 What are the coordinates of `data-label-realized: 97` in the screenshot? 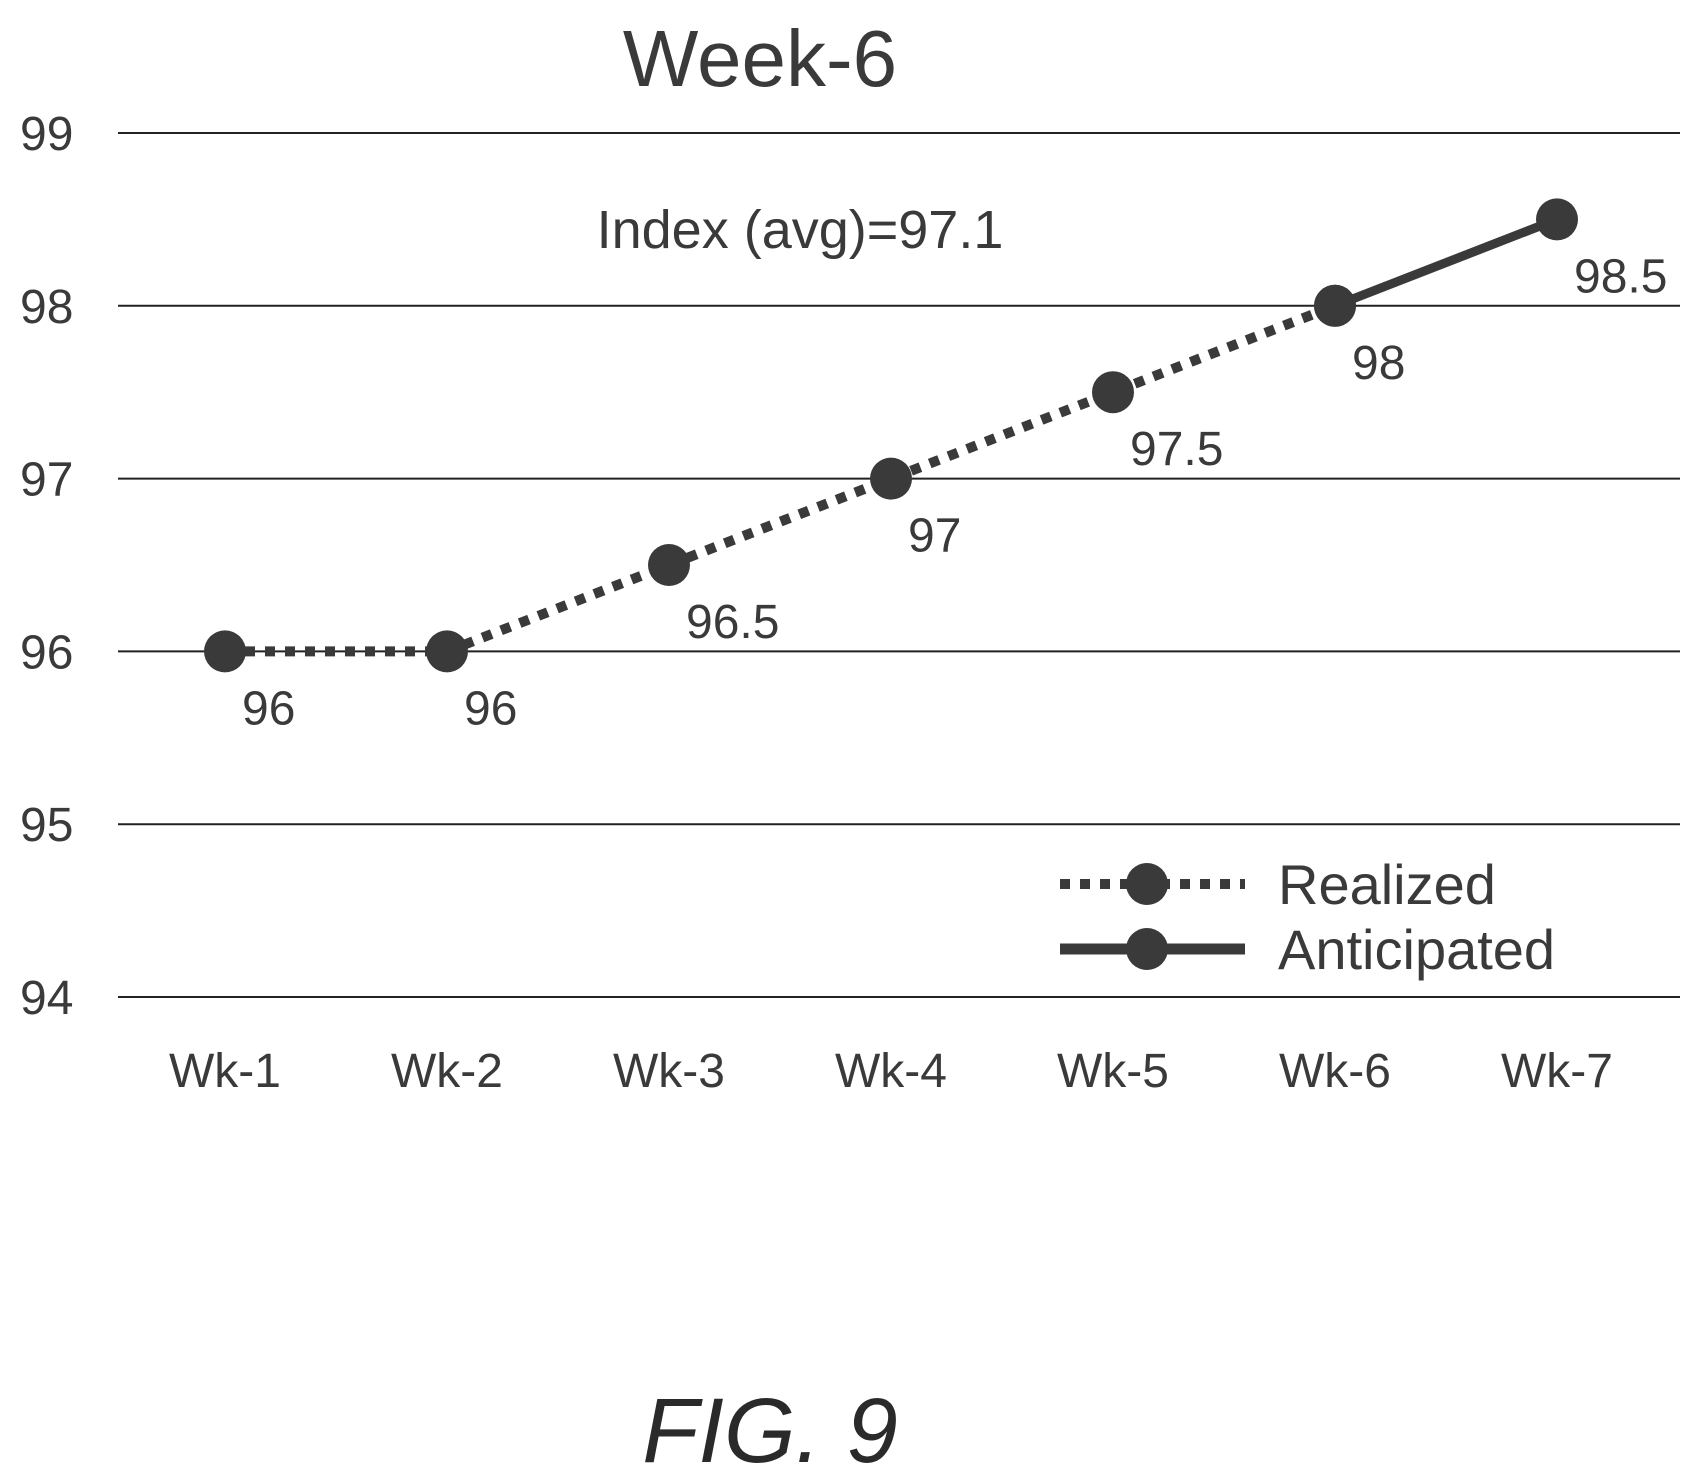 It's located at (934, 536).